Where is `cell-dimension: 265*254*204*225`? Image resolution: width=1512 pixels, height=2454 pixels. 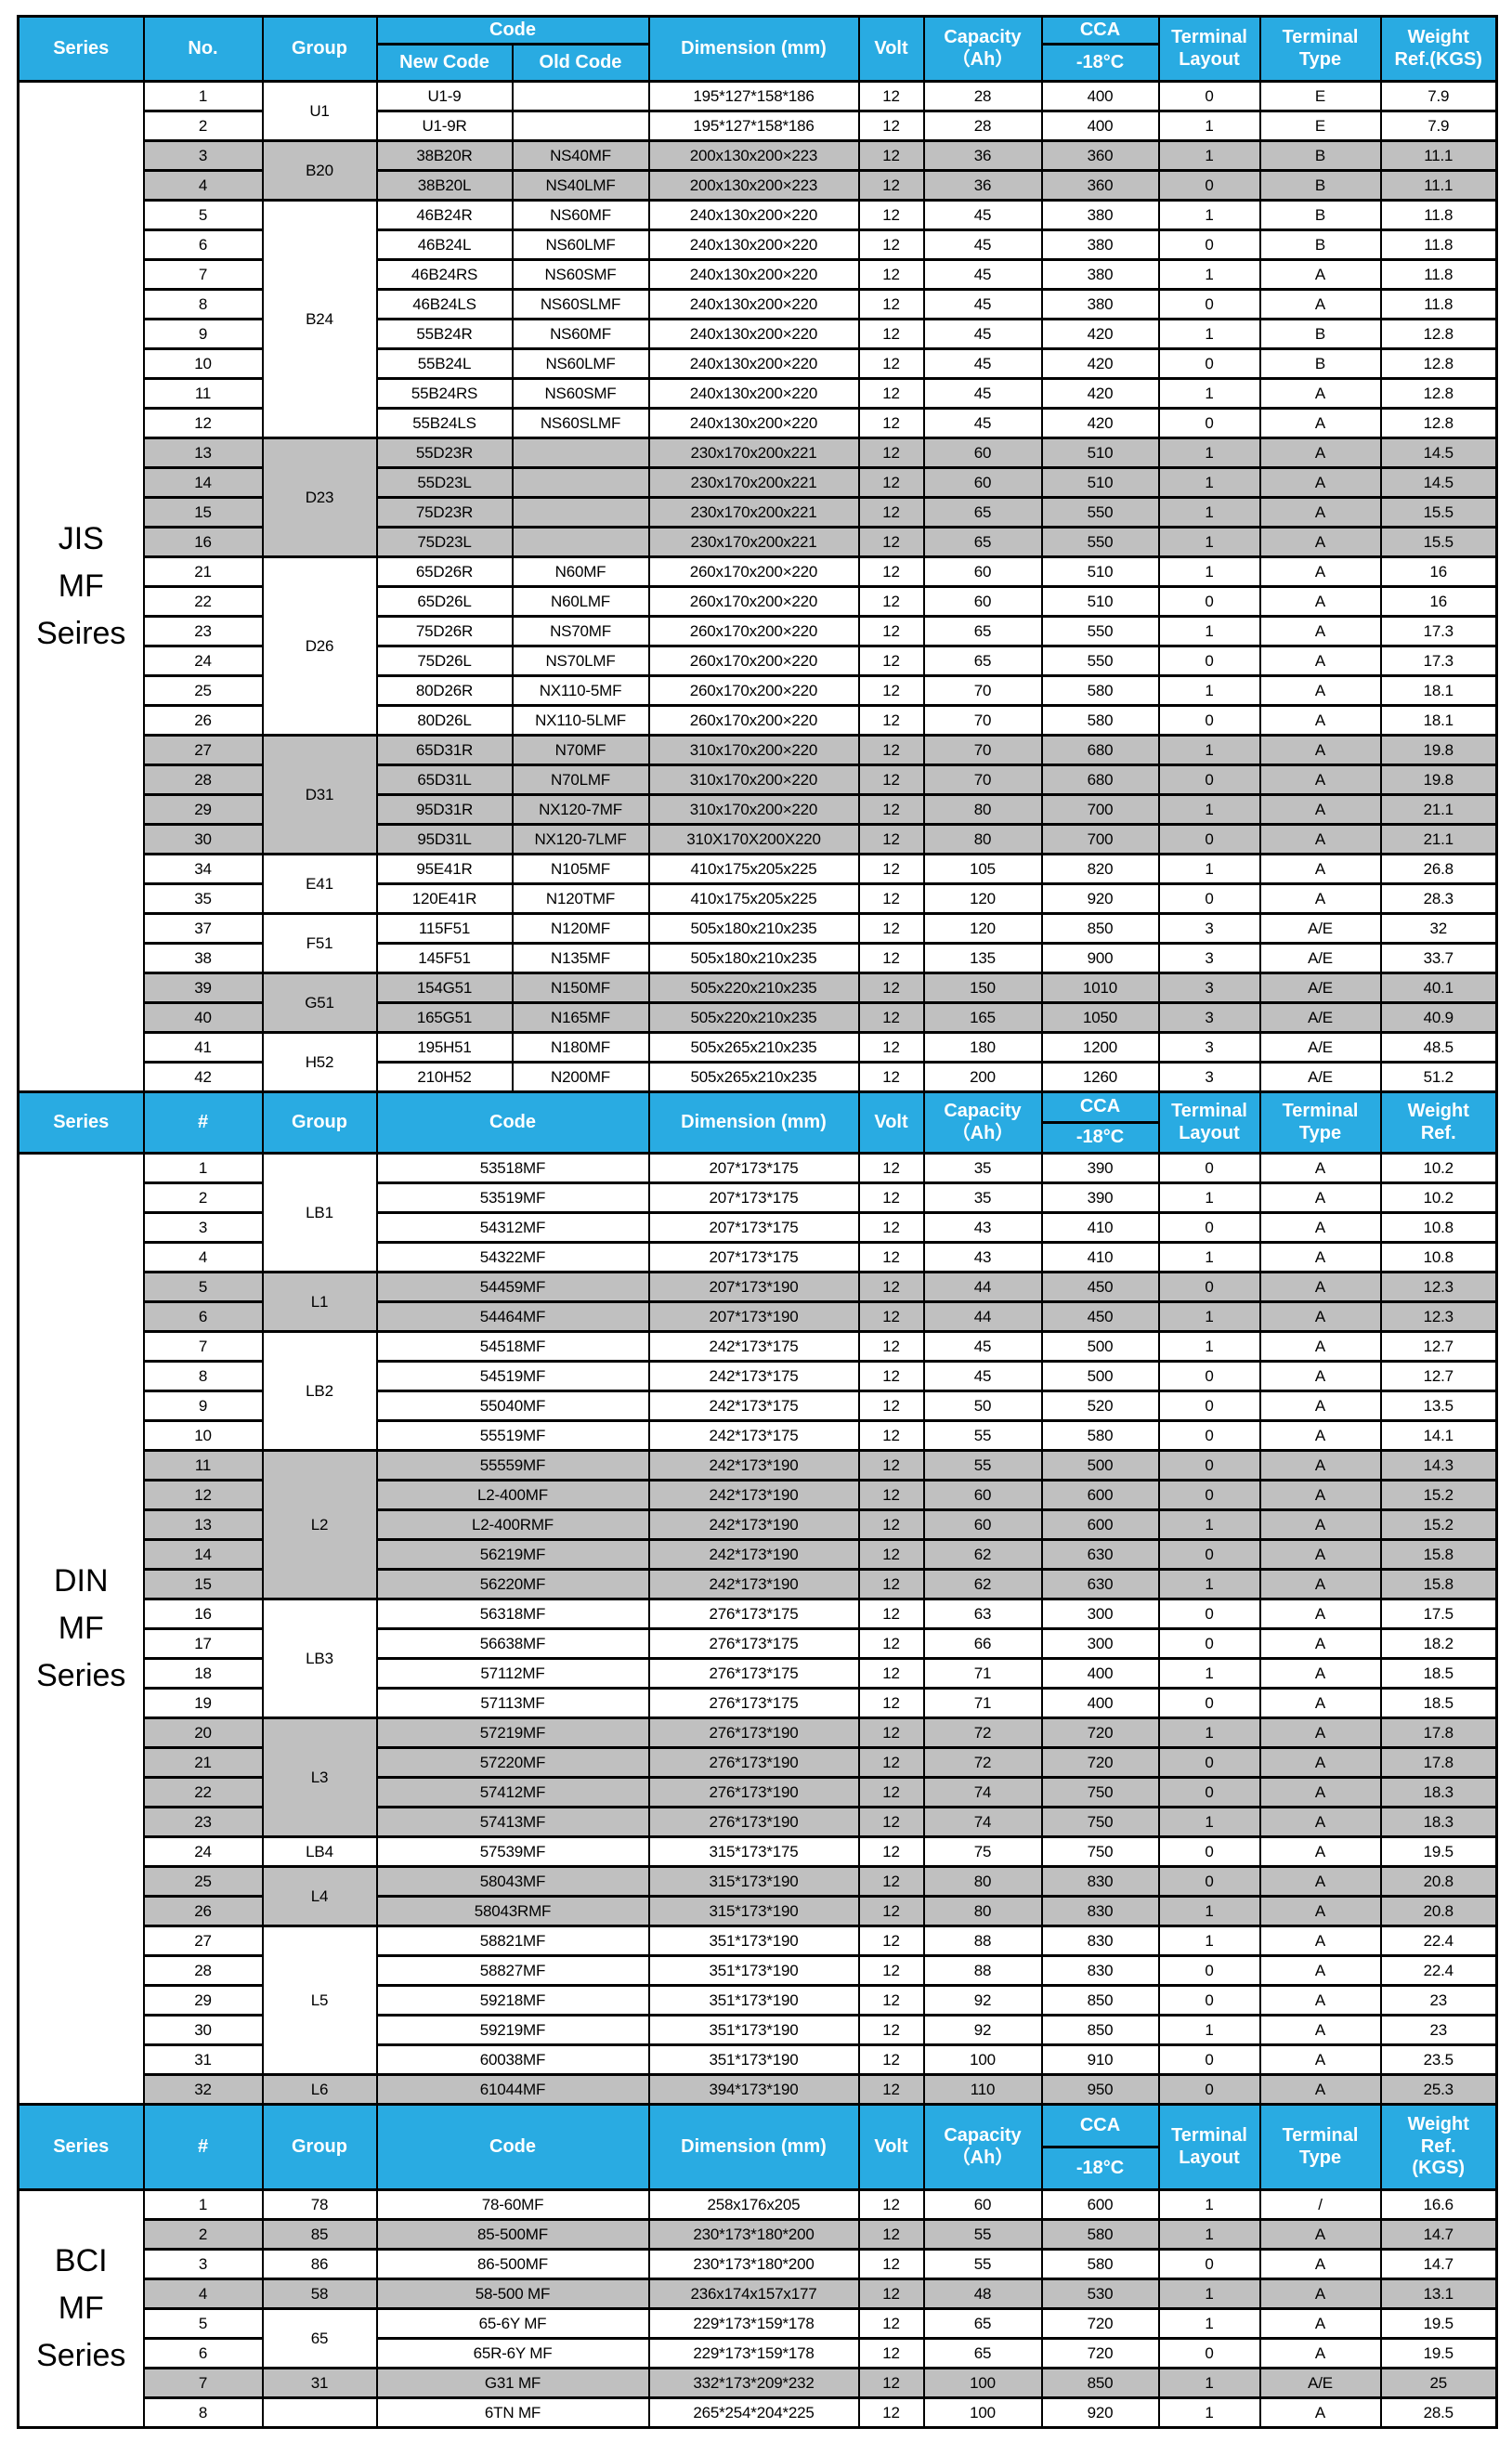 cell-dimension: 265*254*204*225 is located at coordinates (754, 2412).